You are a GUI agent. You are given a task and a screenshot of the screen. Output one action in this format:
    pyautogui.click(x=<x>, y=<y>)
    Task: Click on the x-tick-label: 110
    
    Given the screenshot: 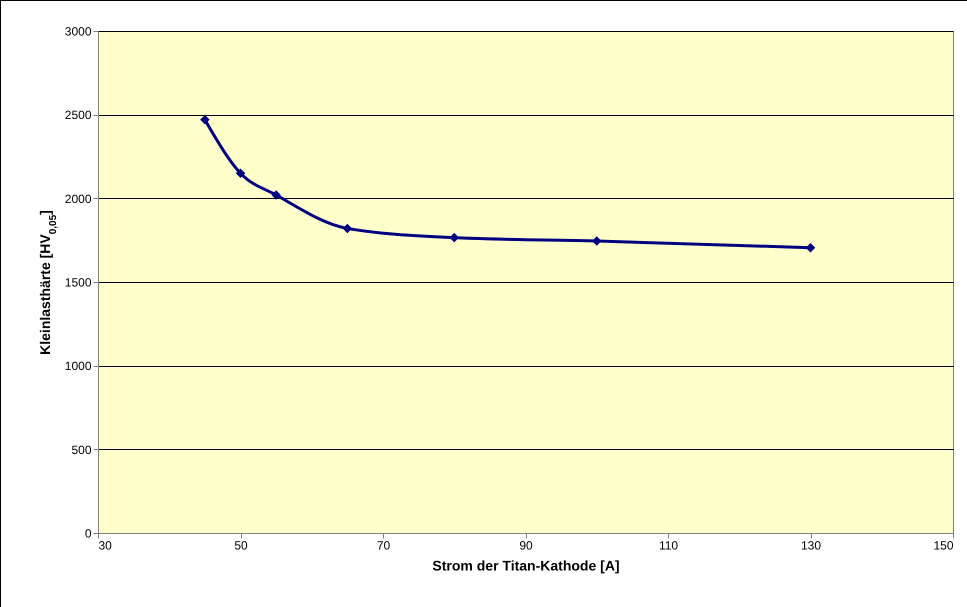 What is the action you would take?
    pyautogui.click(x=668, y=545)
    